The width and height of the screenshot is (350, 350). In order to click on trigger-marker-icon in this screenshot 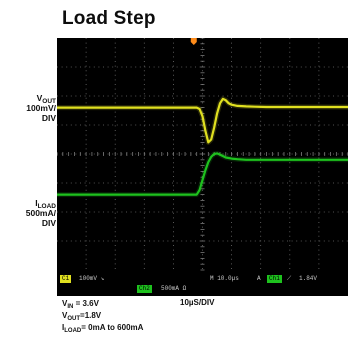, I will do `click(193, 41)`.